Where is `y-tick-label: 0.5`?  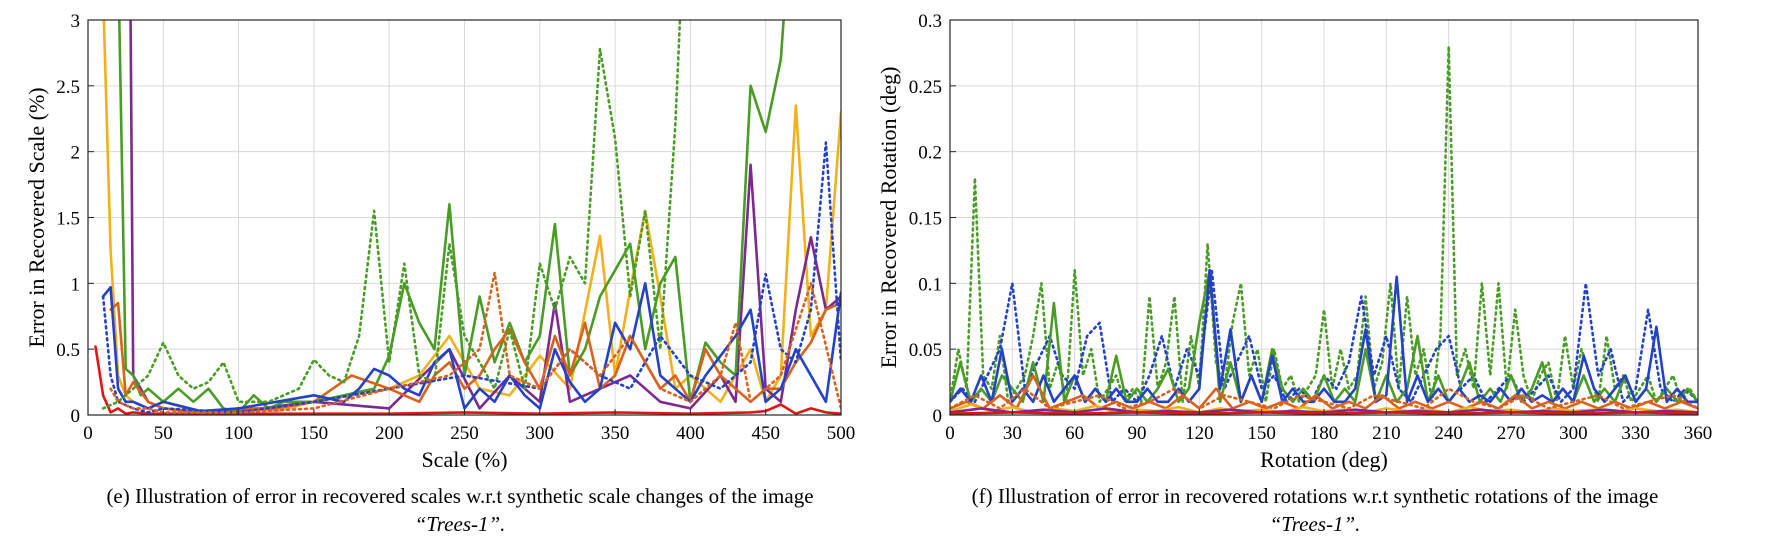 y-tick-label: 0.5 is located at coordinates (68, 350).